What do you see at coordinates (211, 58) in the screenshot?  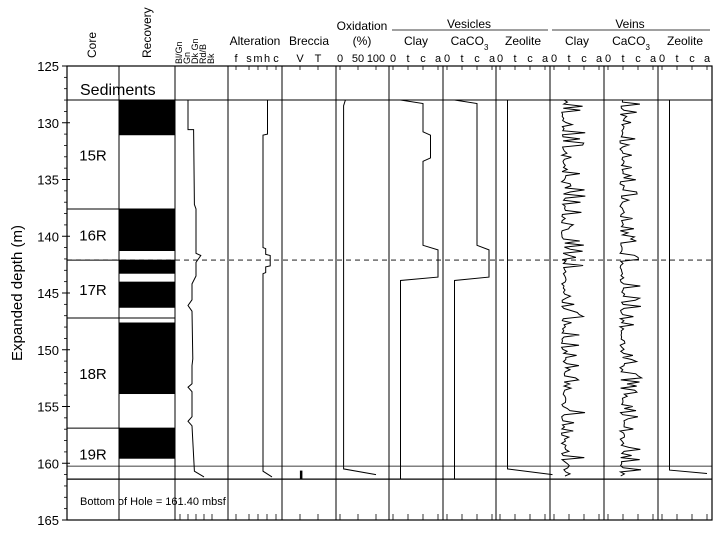 I see `color-tick-label: Bk` at bounding box center [211, 58].